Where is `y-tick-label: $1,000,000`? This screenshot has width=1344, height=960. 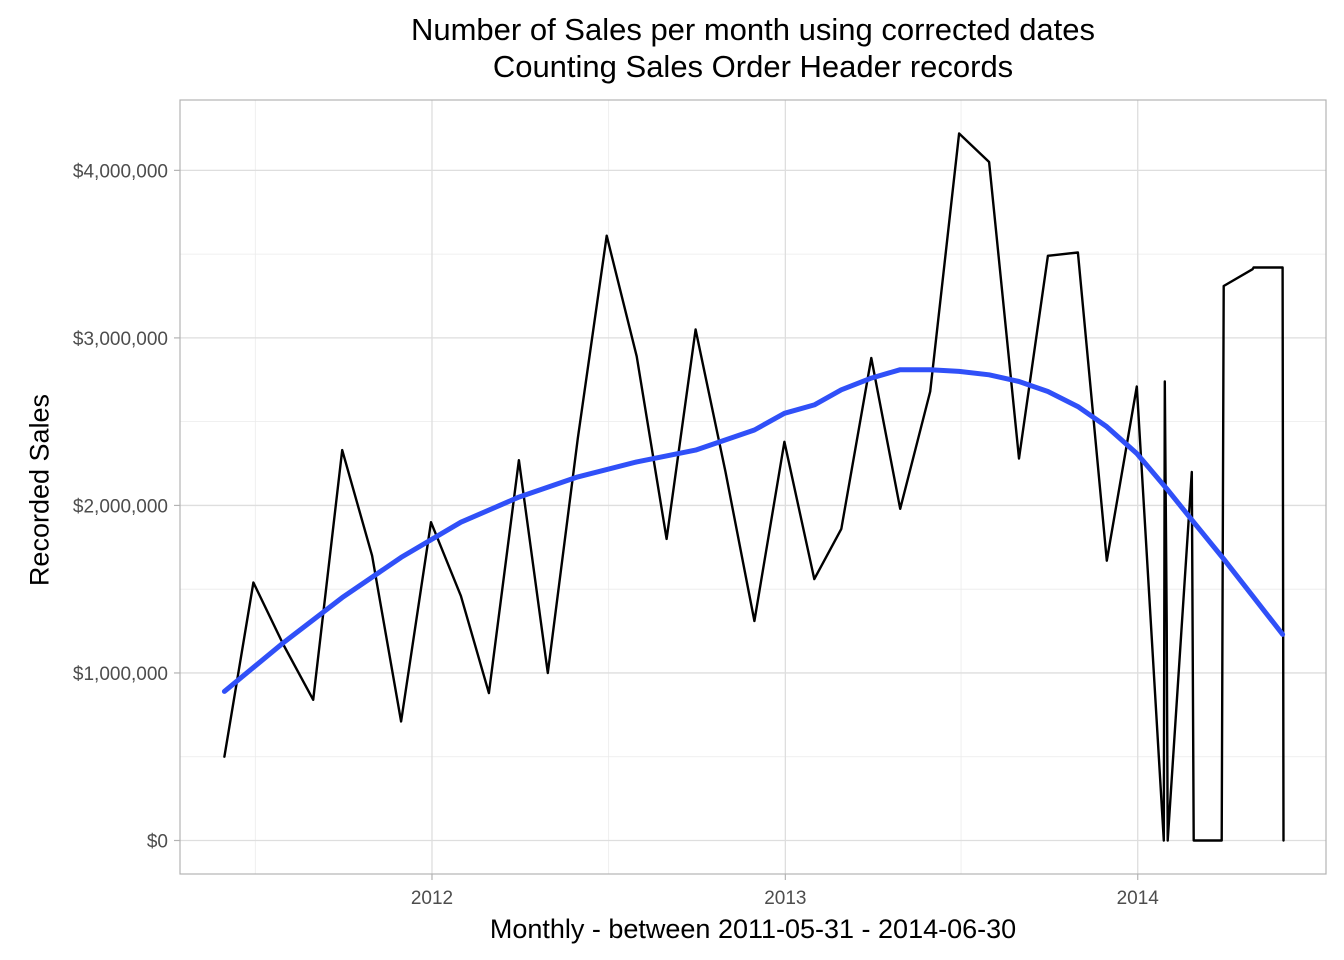
y-tick-label: $1,000,000 is located at coordinates (120, 674).